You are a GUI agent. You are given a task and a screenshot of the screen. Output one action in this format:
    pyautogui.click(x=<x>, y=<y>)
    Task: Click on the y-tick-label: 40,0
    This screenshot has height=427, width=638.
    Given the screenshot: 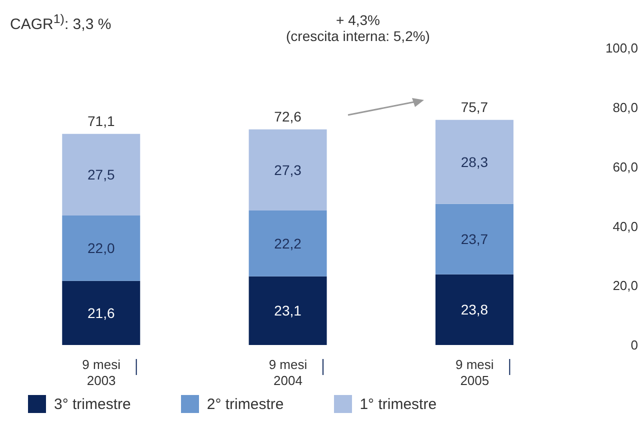 What is the action you would take?
    pyautogui.click(x=625, y=226)
    